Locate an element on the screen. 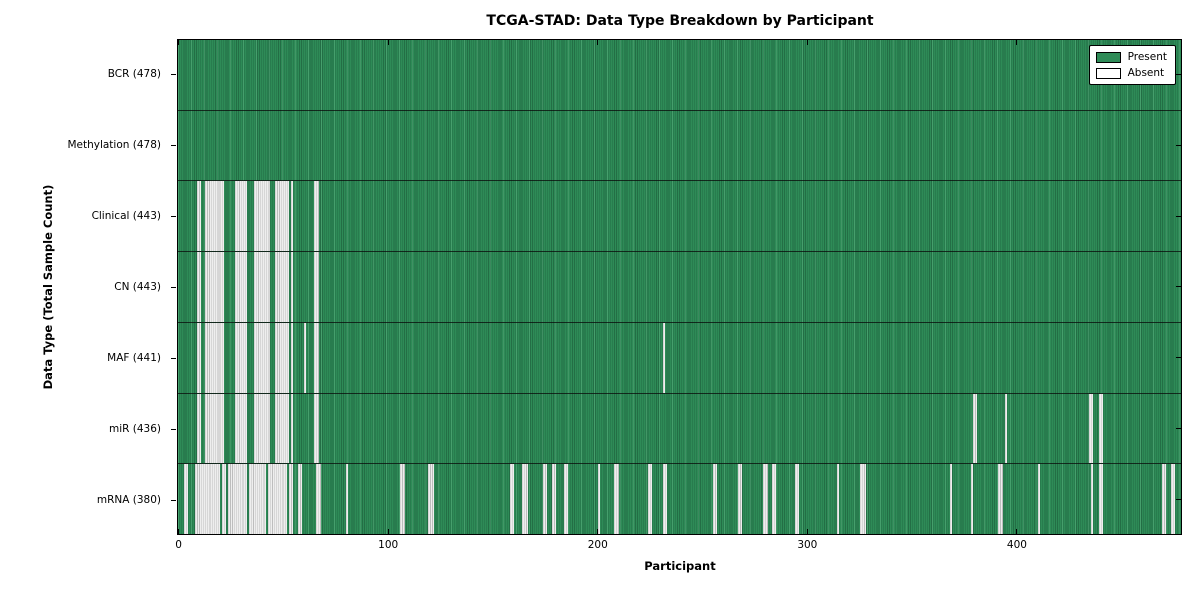 The width and height of the screenshot is (1200, 600). y-tick-label: Methylation (478) is located at coordinates (114, 145).